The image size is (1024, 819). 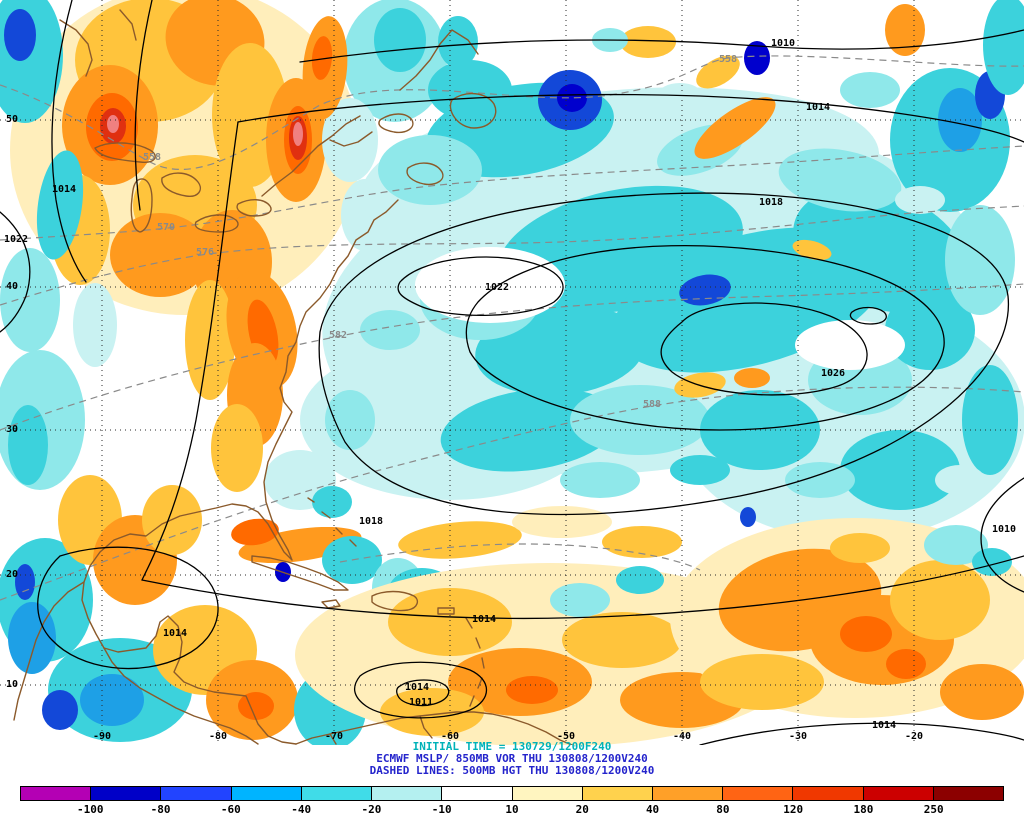 I want to click on vorticity-colorbar, so click(x=512, y=793).